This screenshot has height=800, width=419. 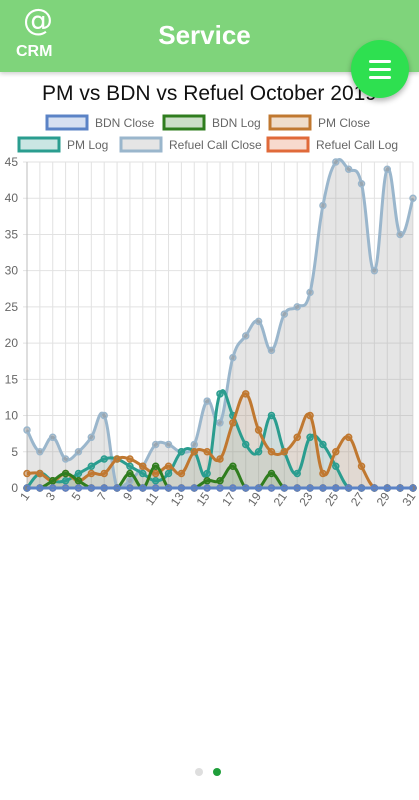 I want to click on logo-at-symbol: @, so click(x=38, y=20).